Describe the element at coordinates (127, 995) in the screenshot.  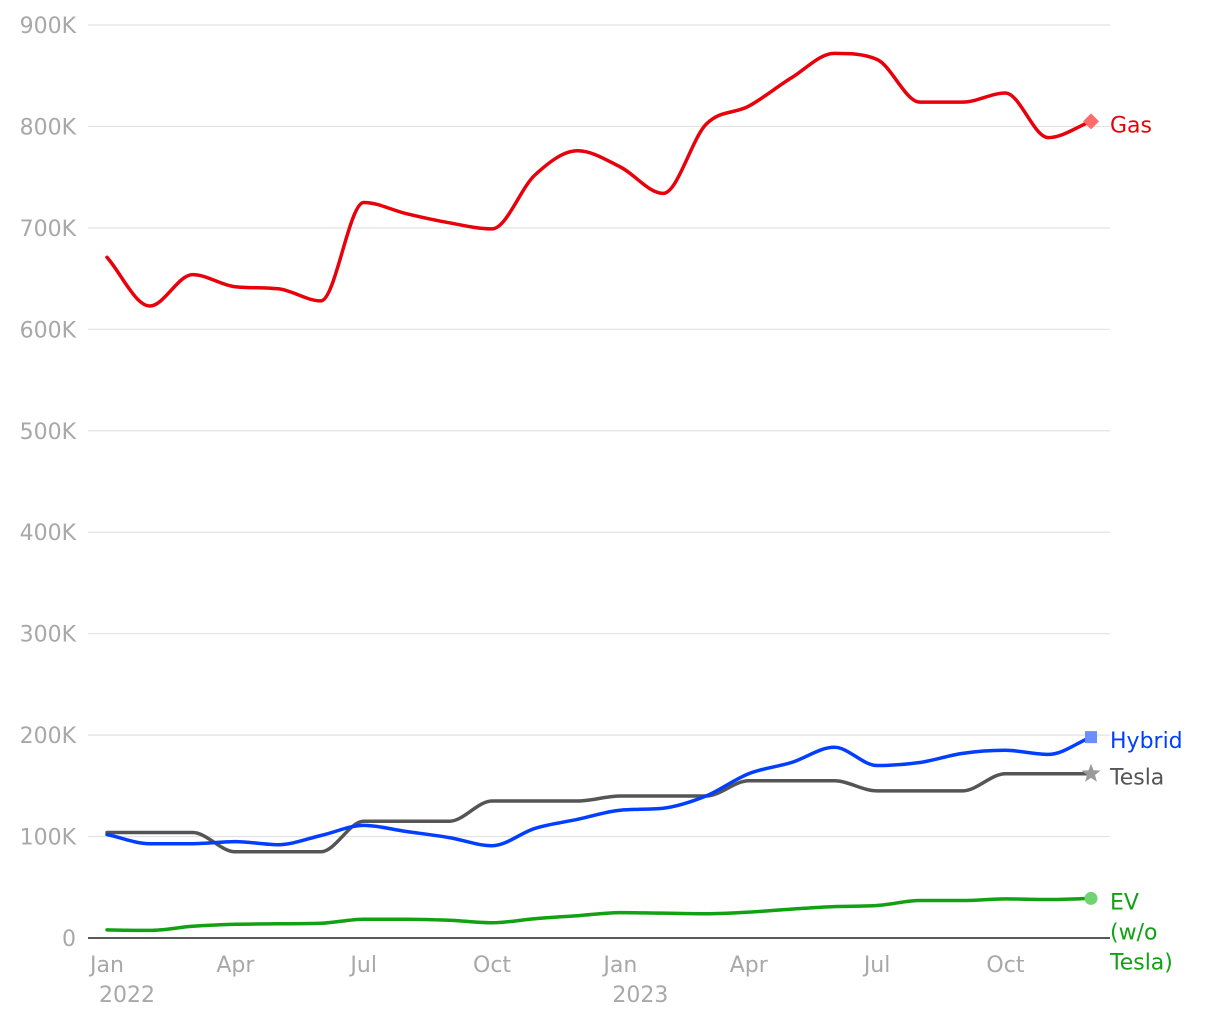
I see `x-tick-year-label: 2022` at that location.